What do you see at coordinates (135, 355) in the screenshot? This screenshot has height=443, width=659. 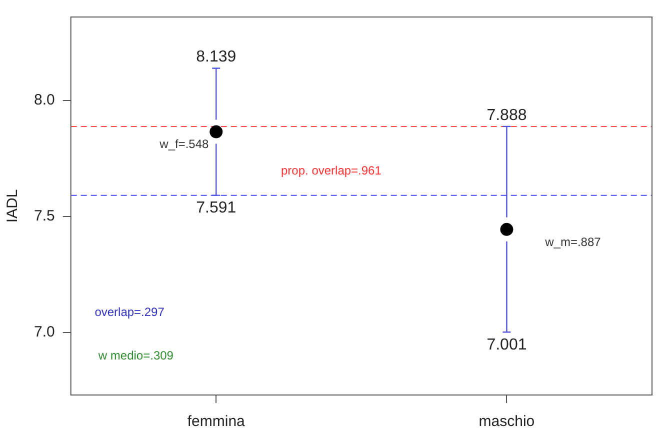 I see `annotation: w medio=.309` at bounding box center [135, 355].